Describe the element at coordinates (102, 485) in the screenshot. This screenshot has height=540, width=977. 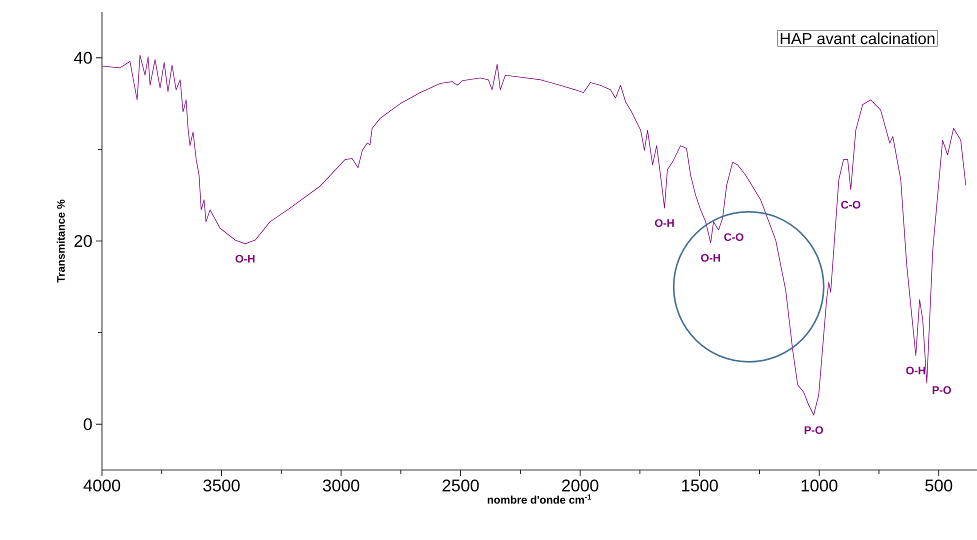
I see `x-tick-label: 4000` at that location.